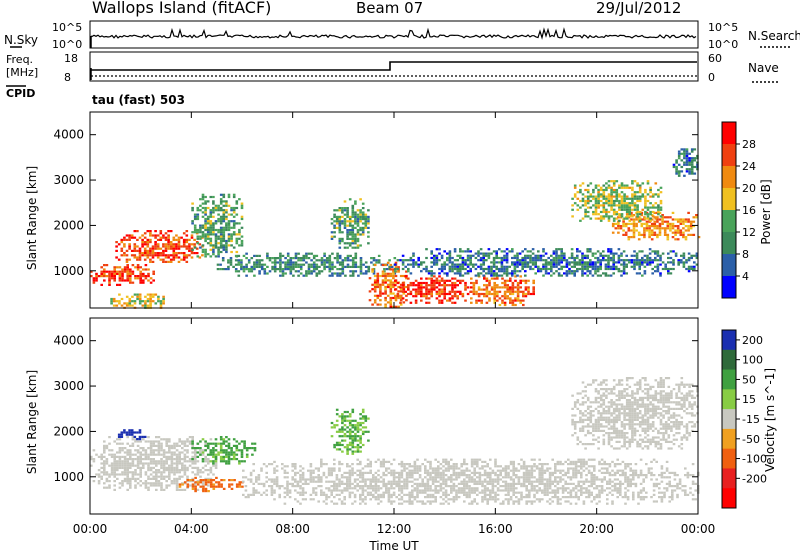 This screenshot has height=558, width=800. I want to click on colorbar-segment, so click(729, 287).